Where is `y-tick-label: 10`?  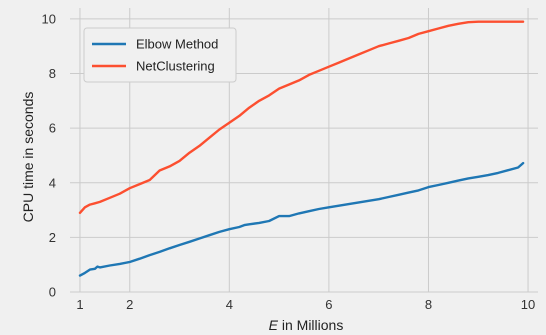 y-tick-label: 10 is located at coordinates (49, 18).